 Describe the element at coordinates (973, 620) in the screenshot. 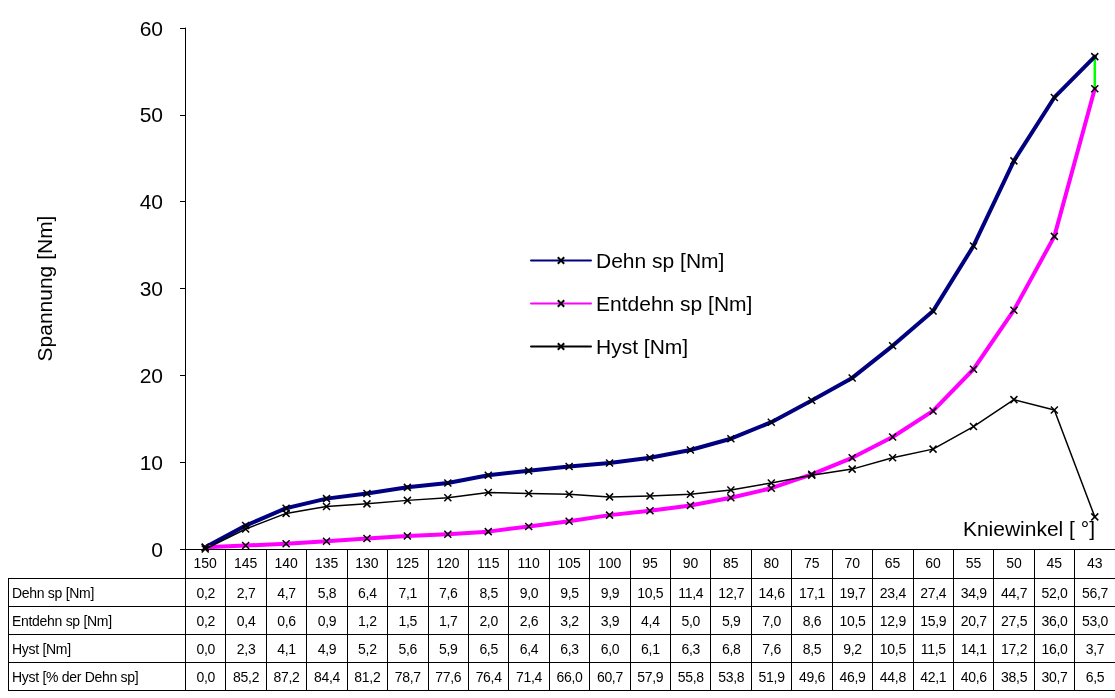

I see `data-label: 20,7` at that location.